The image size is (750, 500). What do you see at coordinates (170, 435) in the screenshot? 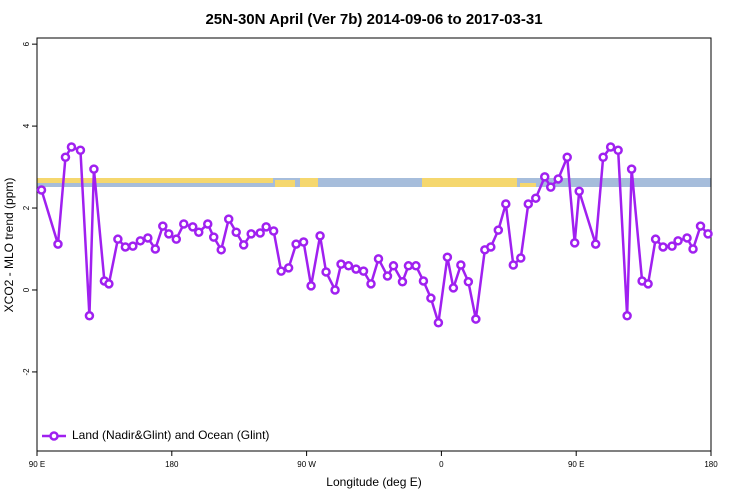
I see `legend-label: Land (Nadir&Glint) and Ocean (Glint)` at bounding box center [170, 435].